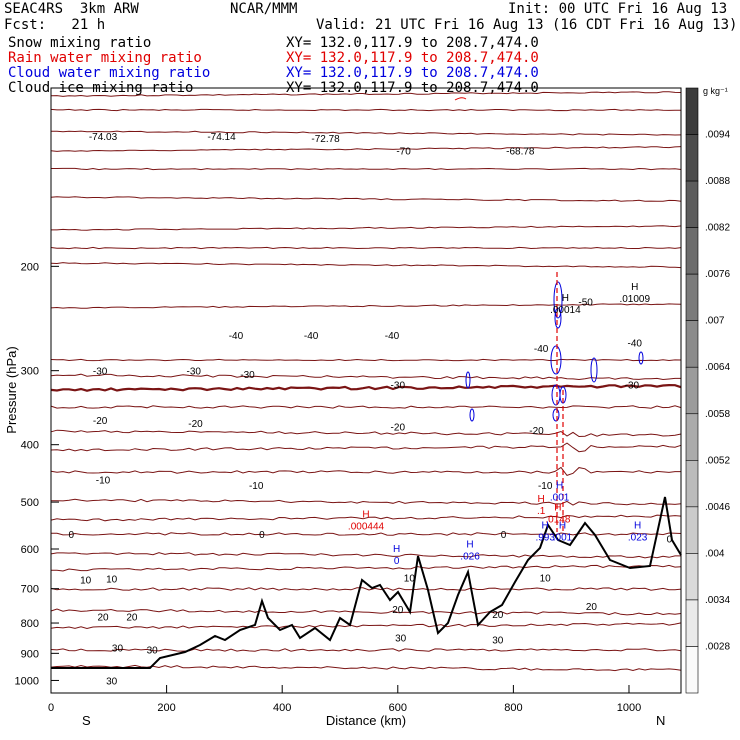  I want to click on extremum-value: .001, so click(560, 497).